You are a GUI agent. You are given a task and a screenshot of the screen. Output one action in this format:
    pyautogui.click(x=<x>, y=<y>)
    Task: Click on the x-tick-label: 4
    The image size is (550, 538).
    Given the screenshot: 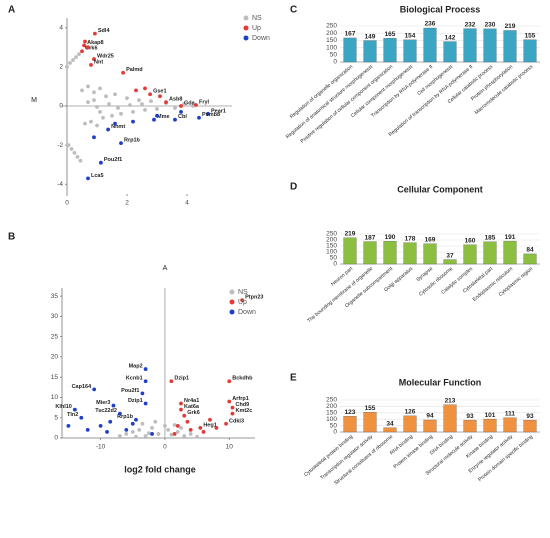 What is the action you would take?
    pyautogui.click(x=187, y=203)
    